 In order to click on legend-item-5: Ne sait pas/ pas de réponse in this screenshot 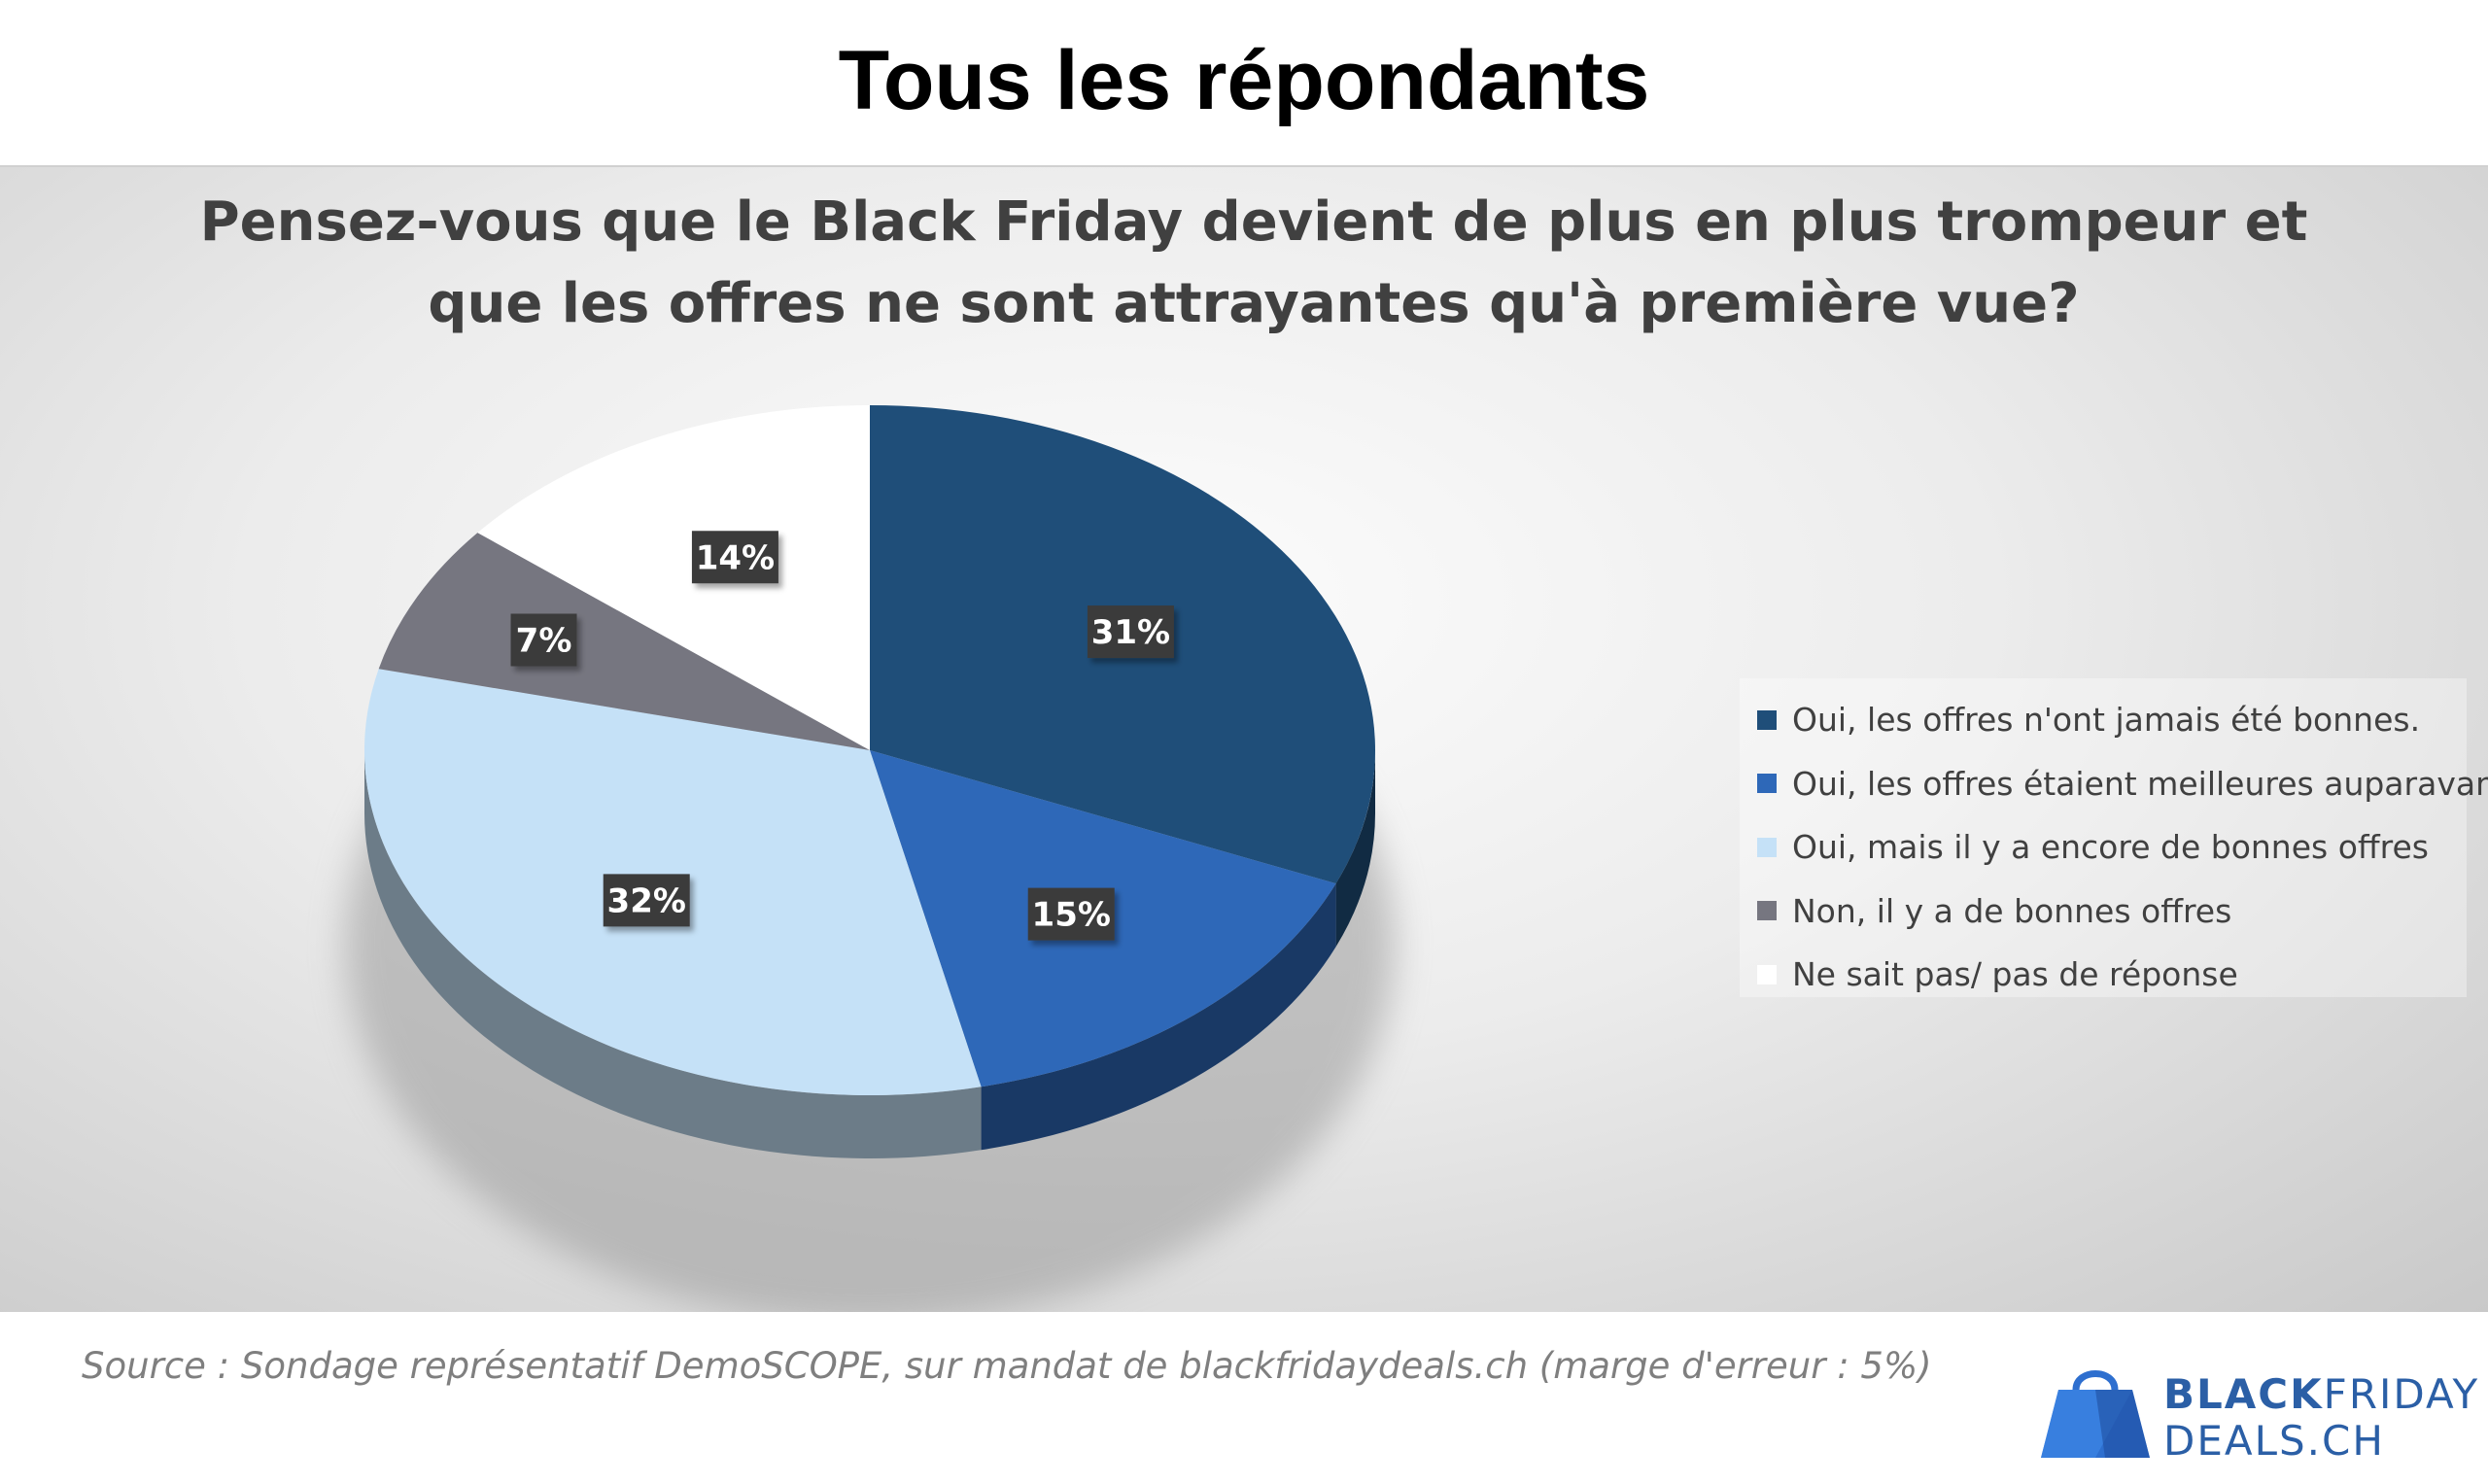, I will do `click(2112, 975)`.